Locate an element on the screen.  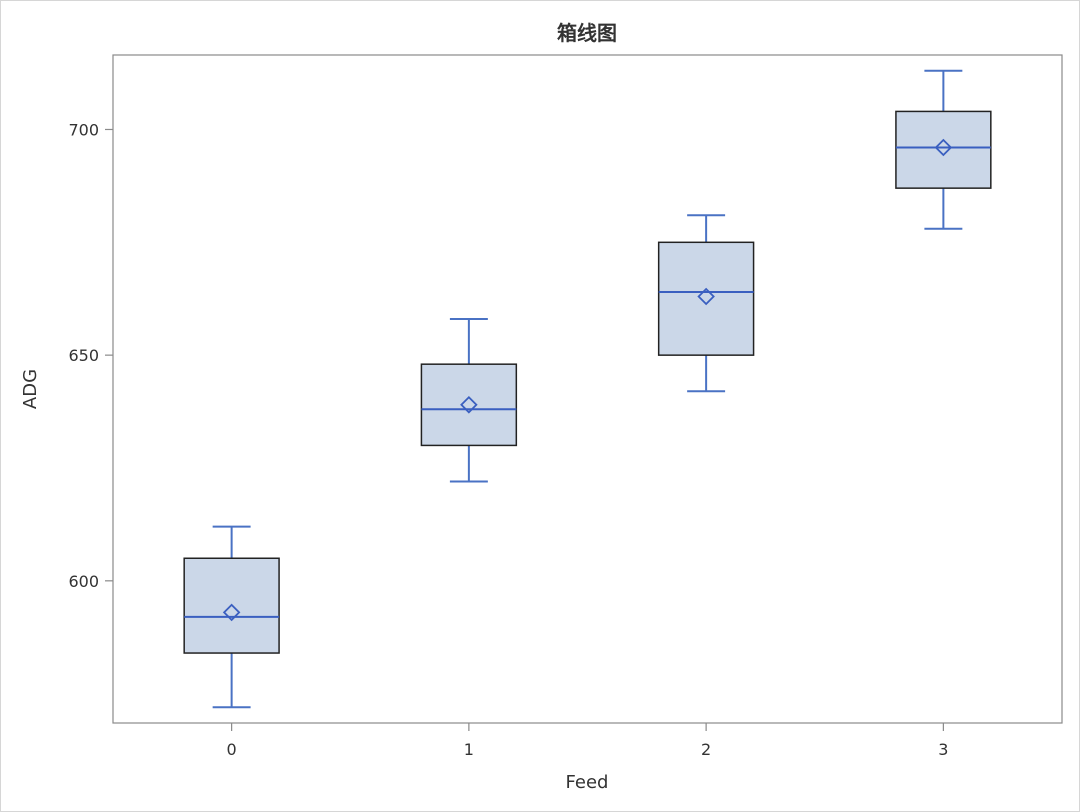
y-tick-label: 650 is located at coordinates (83, 355).